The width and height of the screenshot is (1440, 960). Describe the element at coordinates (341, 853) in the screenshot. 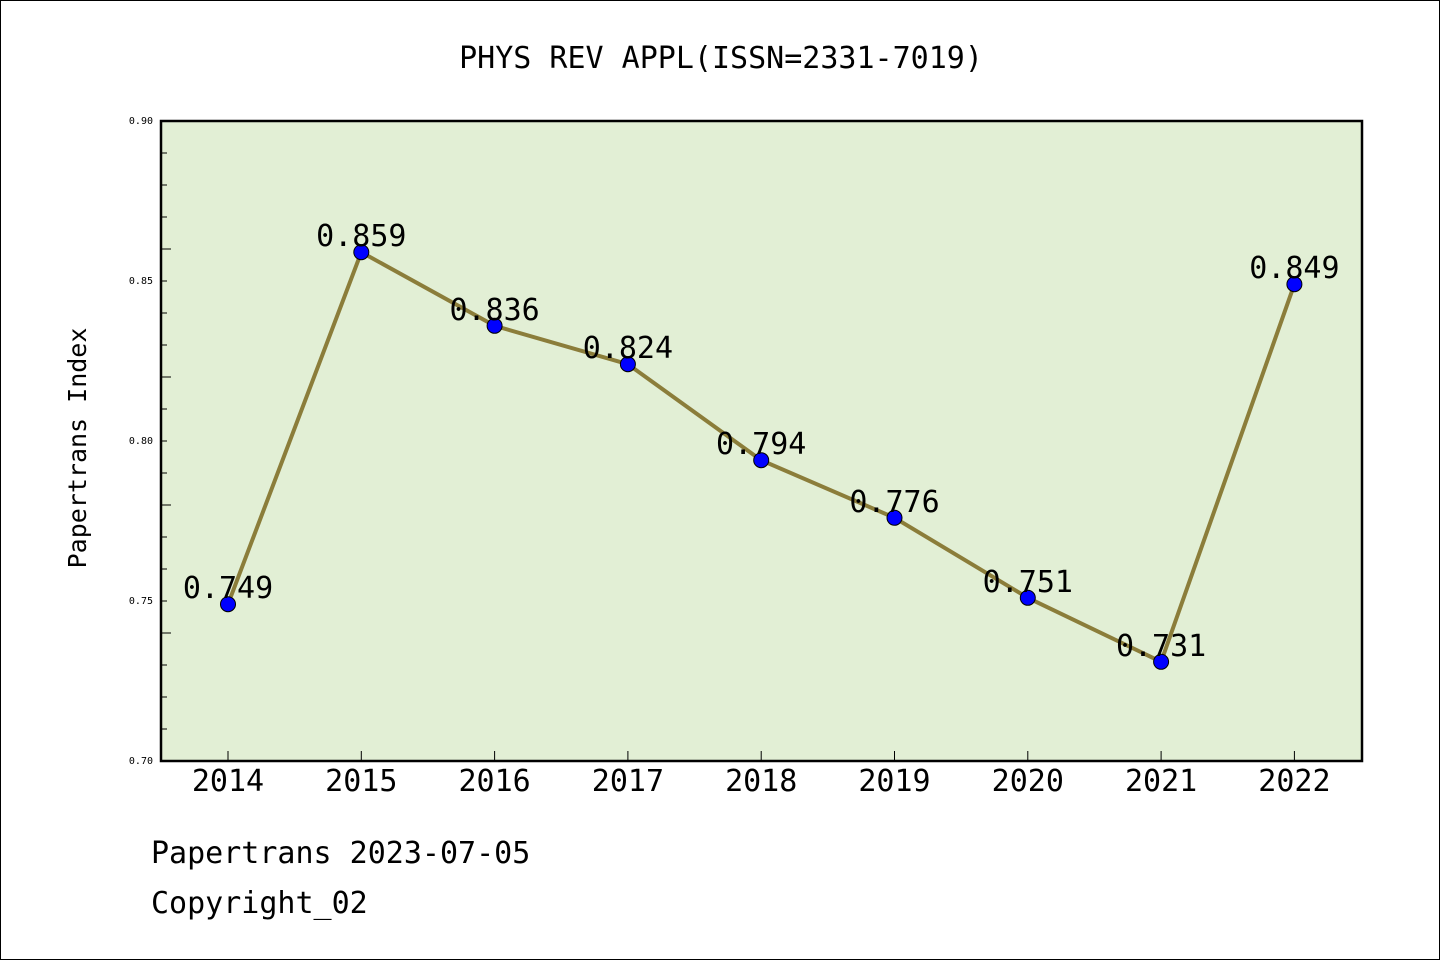

I see `footer-date: Papertrans 2023-07-05` at that location.